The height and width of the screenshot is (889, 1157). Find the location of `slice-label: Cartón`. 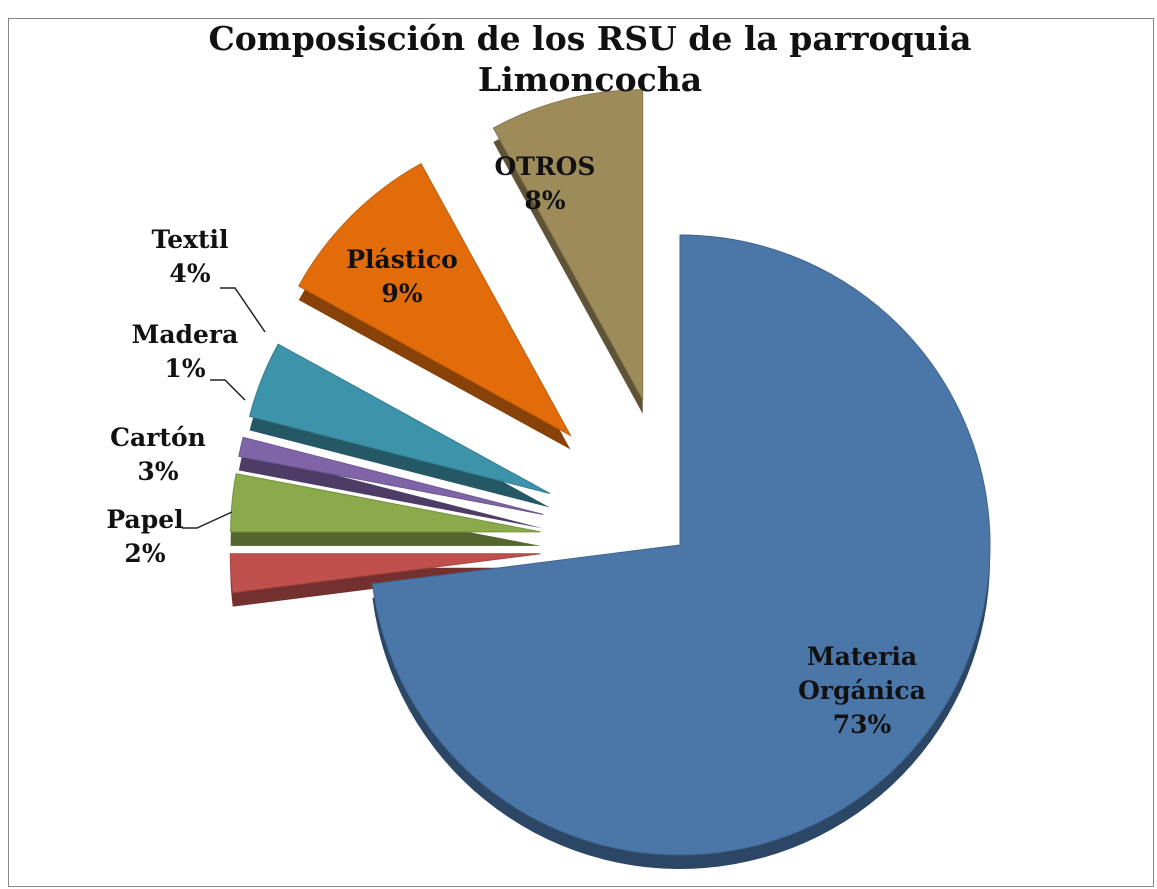

slice-label: Cartón is located at coordinates (158, 437).